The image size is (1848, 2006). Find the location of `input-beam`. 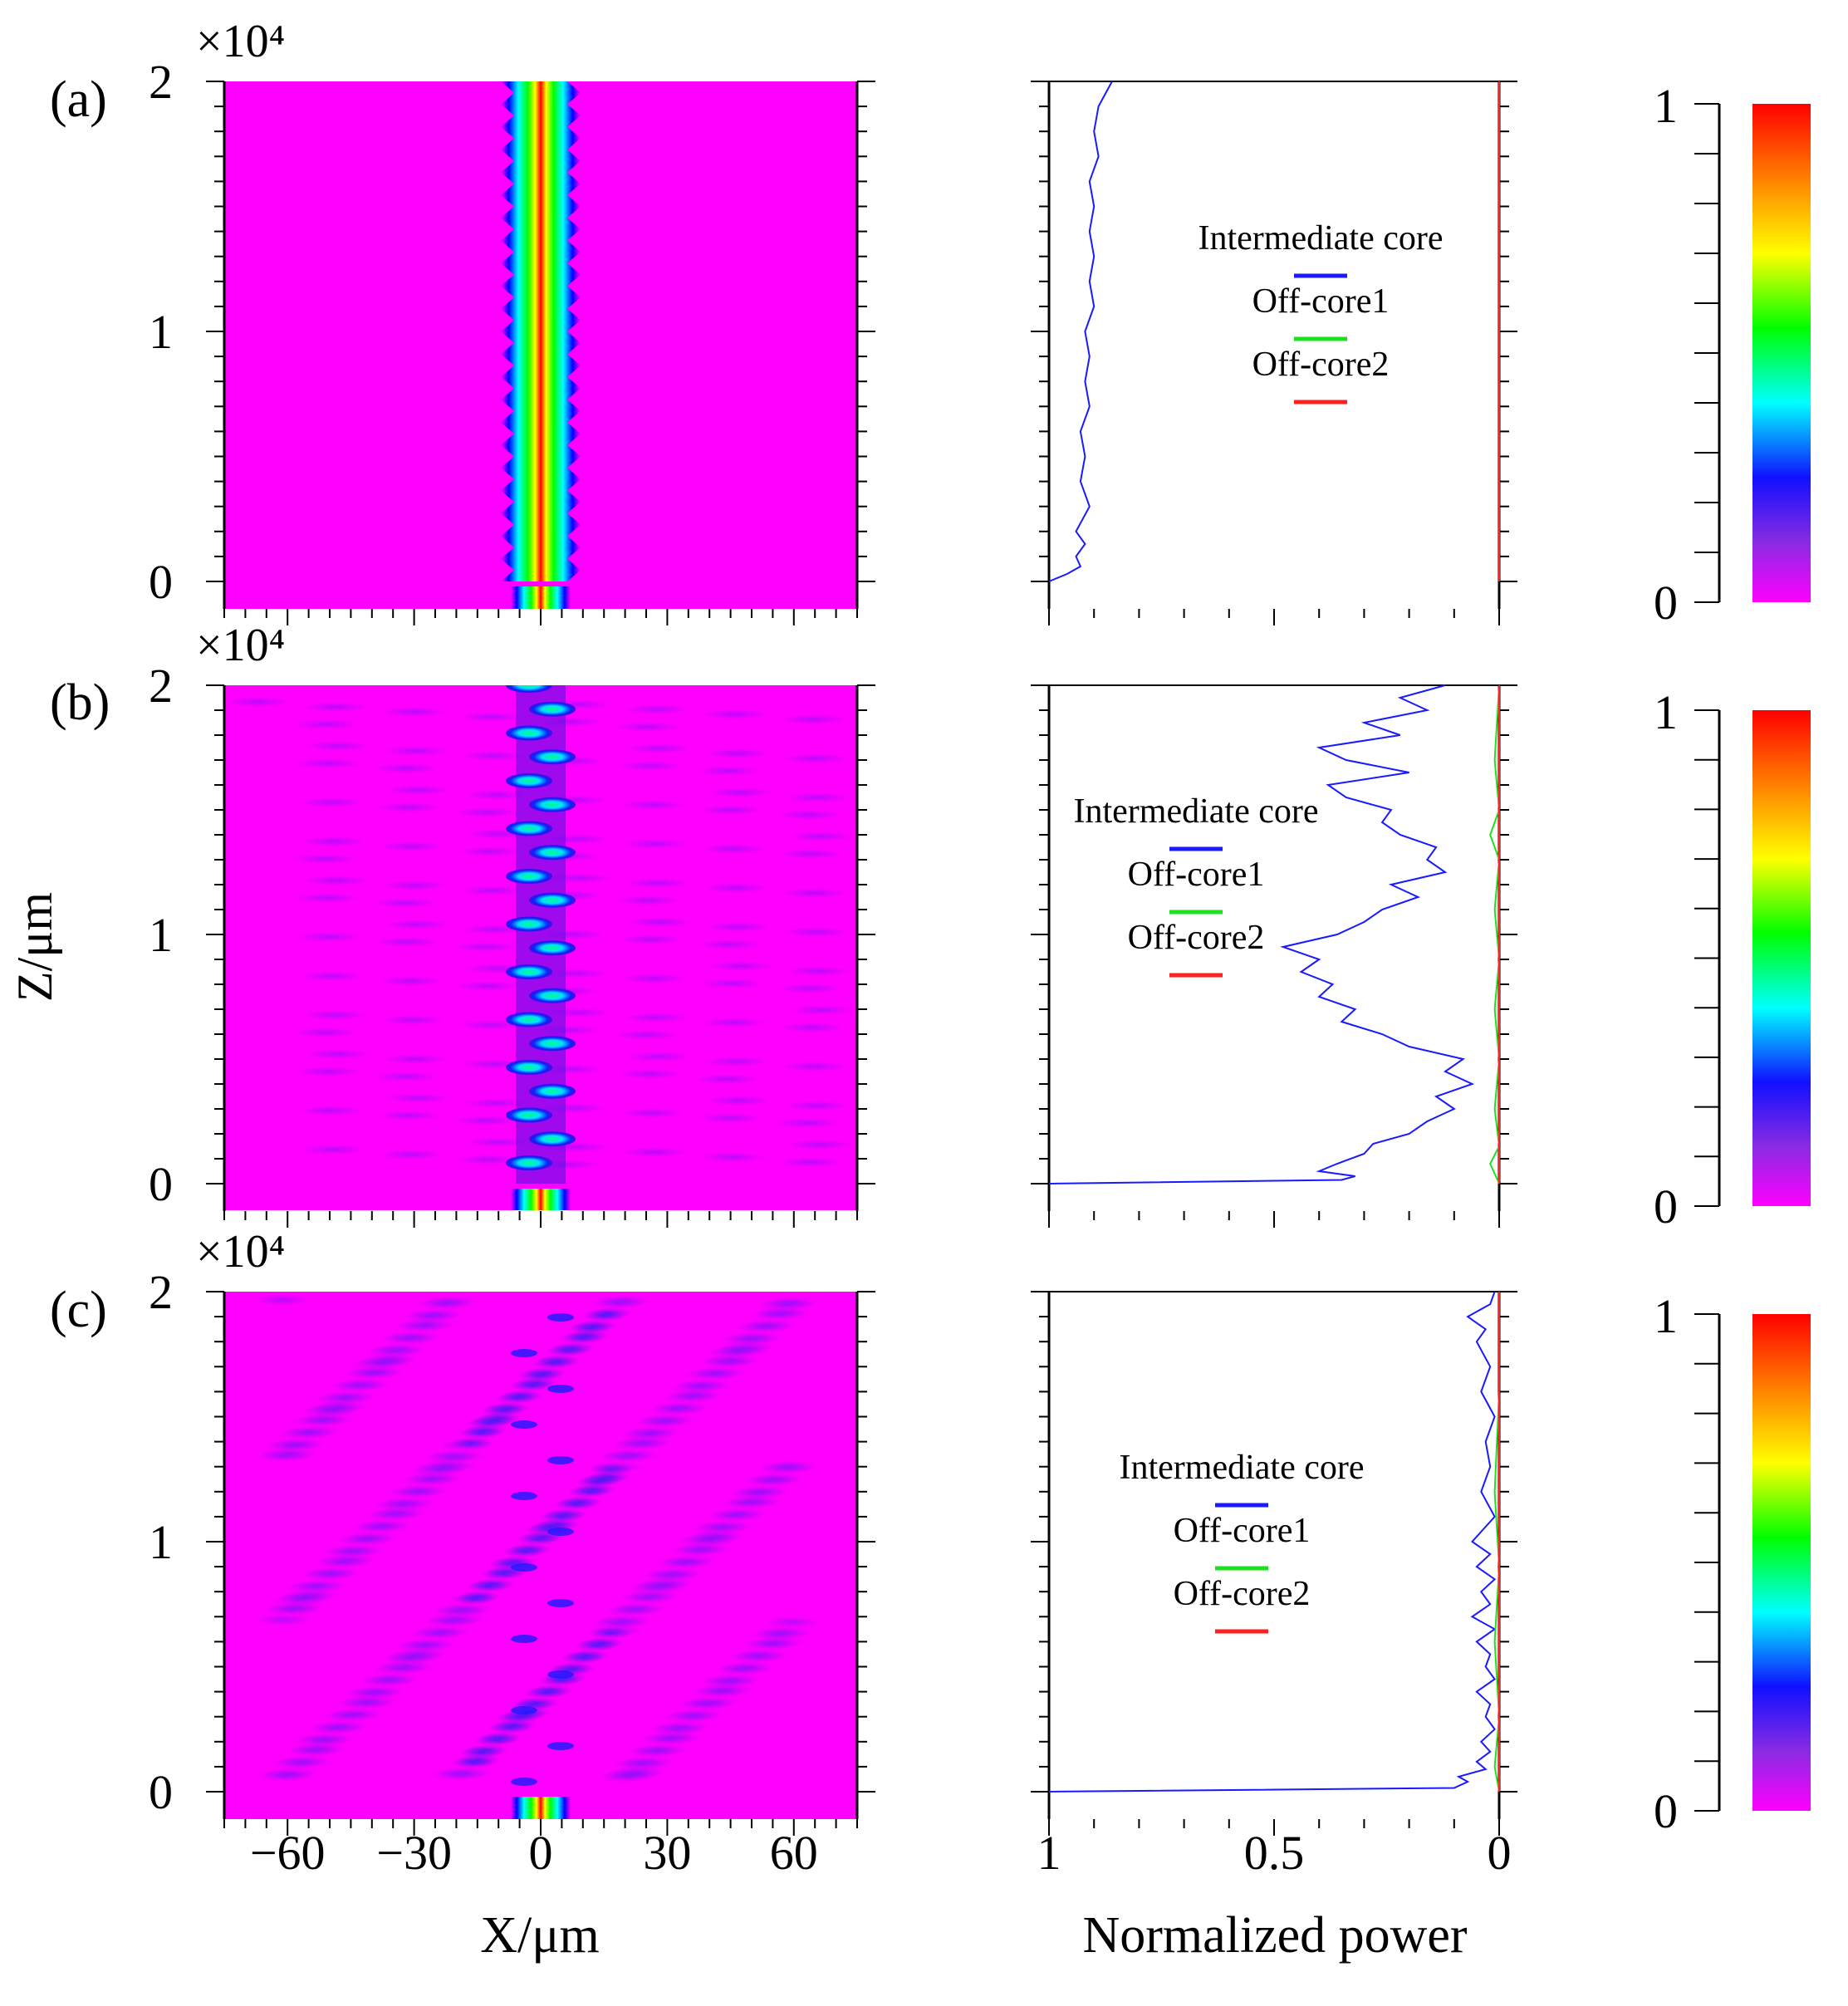

input-beam is located at coordinates (541, 597).